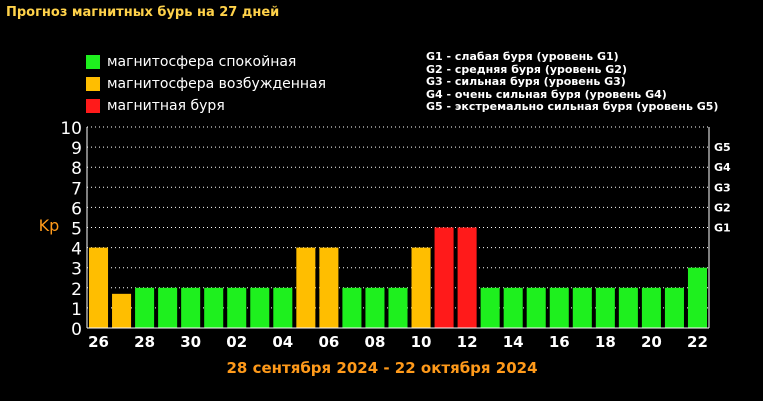 The height and width of the screenshot is (401, 763). Describe the element at coordinates (76, 189) in the screenshot. I see `y-tick-label: 7` at that location.